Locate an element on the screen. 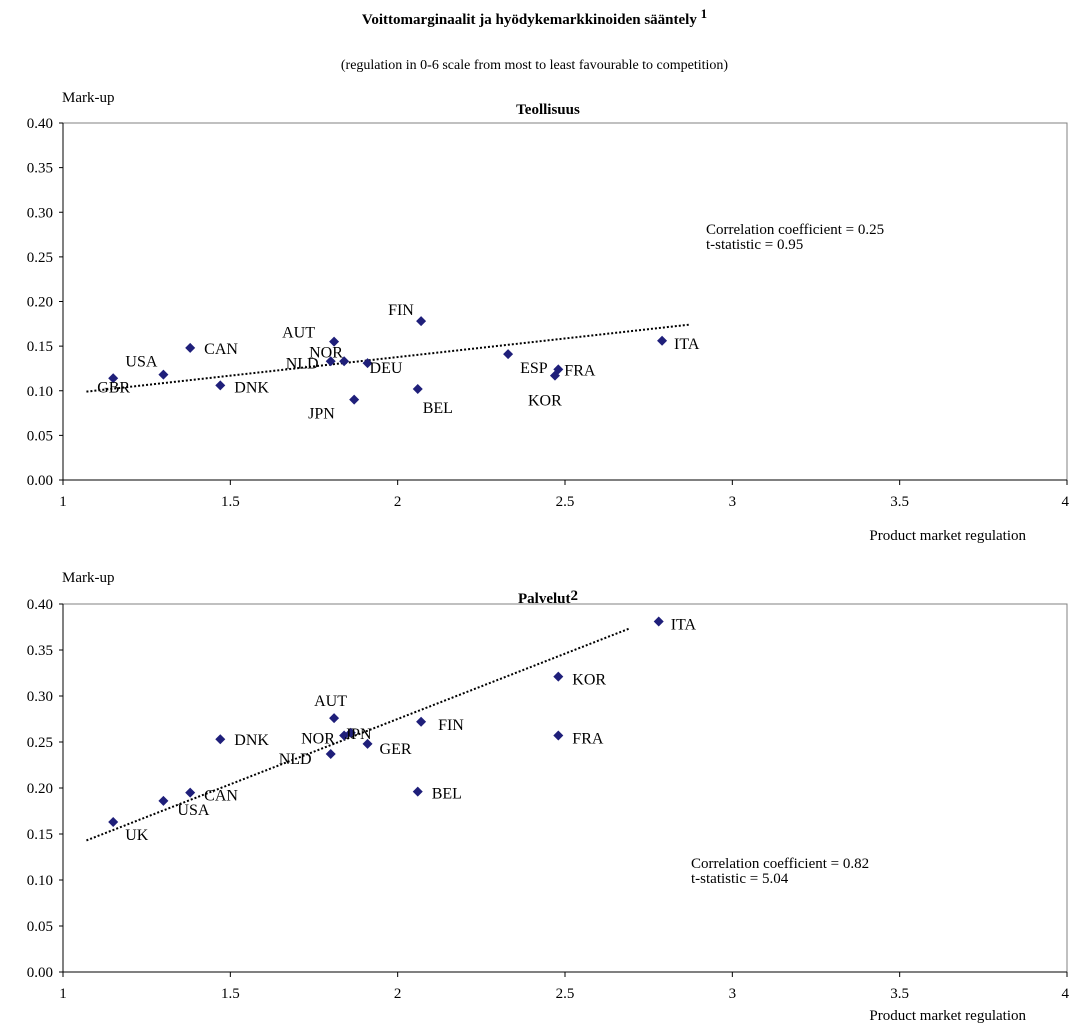 This screenshot has width=1069, height=1024. chart2-point-fra is located at coordinates (558, 735).